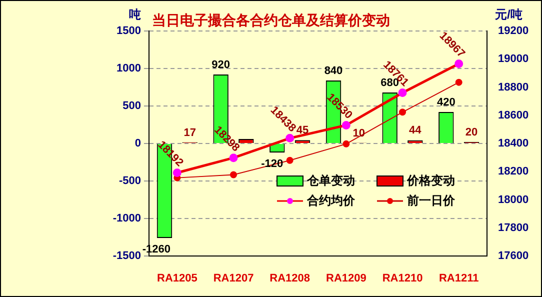  I want to click on y2-tick-label: 18200, so click(513, 172).